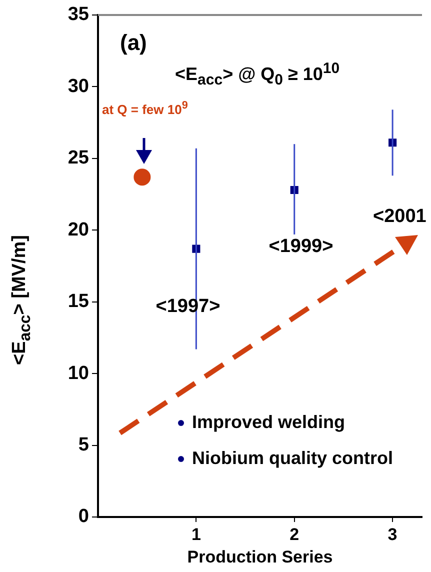 The image size is (431, 572). What do you see at coordinates (145, 109) in the screenshot?
I see `annotation: at Q = few 10$^{9}$` at bounding box center [145, 109].